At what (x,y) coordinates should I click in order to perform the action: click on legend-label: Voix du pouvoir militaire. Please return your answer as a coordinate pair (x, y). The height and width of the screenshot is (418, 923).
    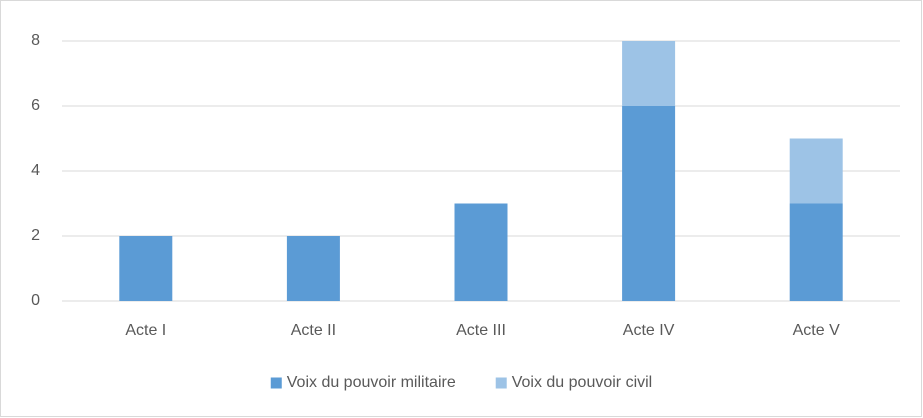
    Looking at the image, I should click on (371, 382).